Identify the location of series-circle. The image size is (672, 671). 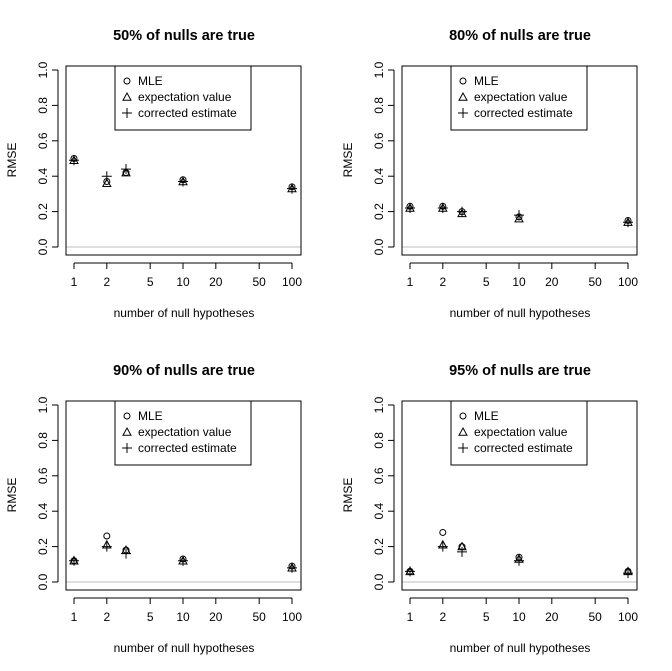
(519, 551).